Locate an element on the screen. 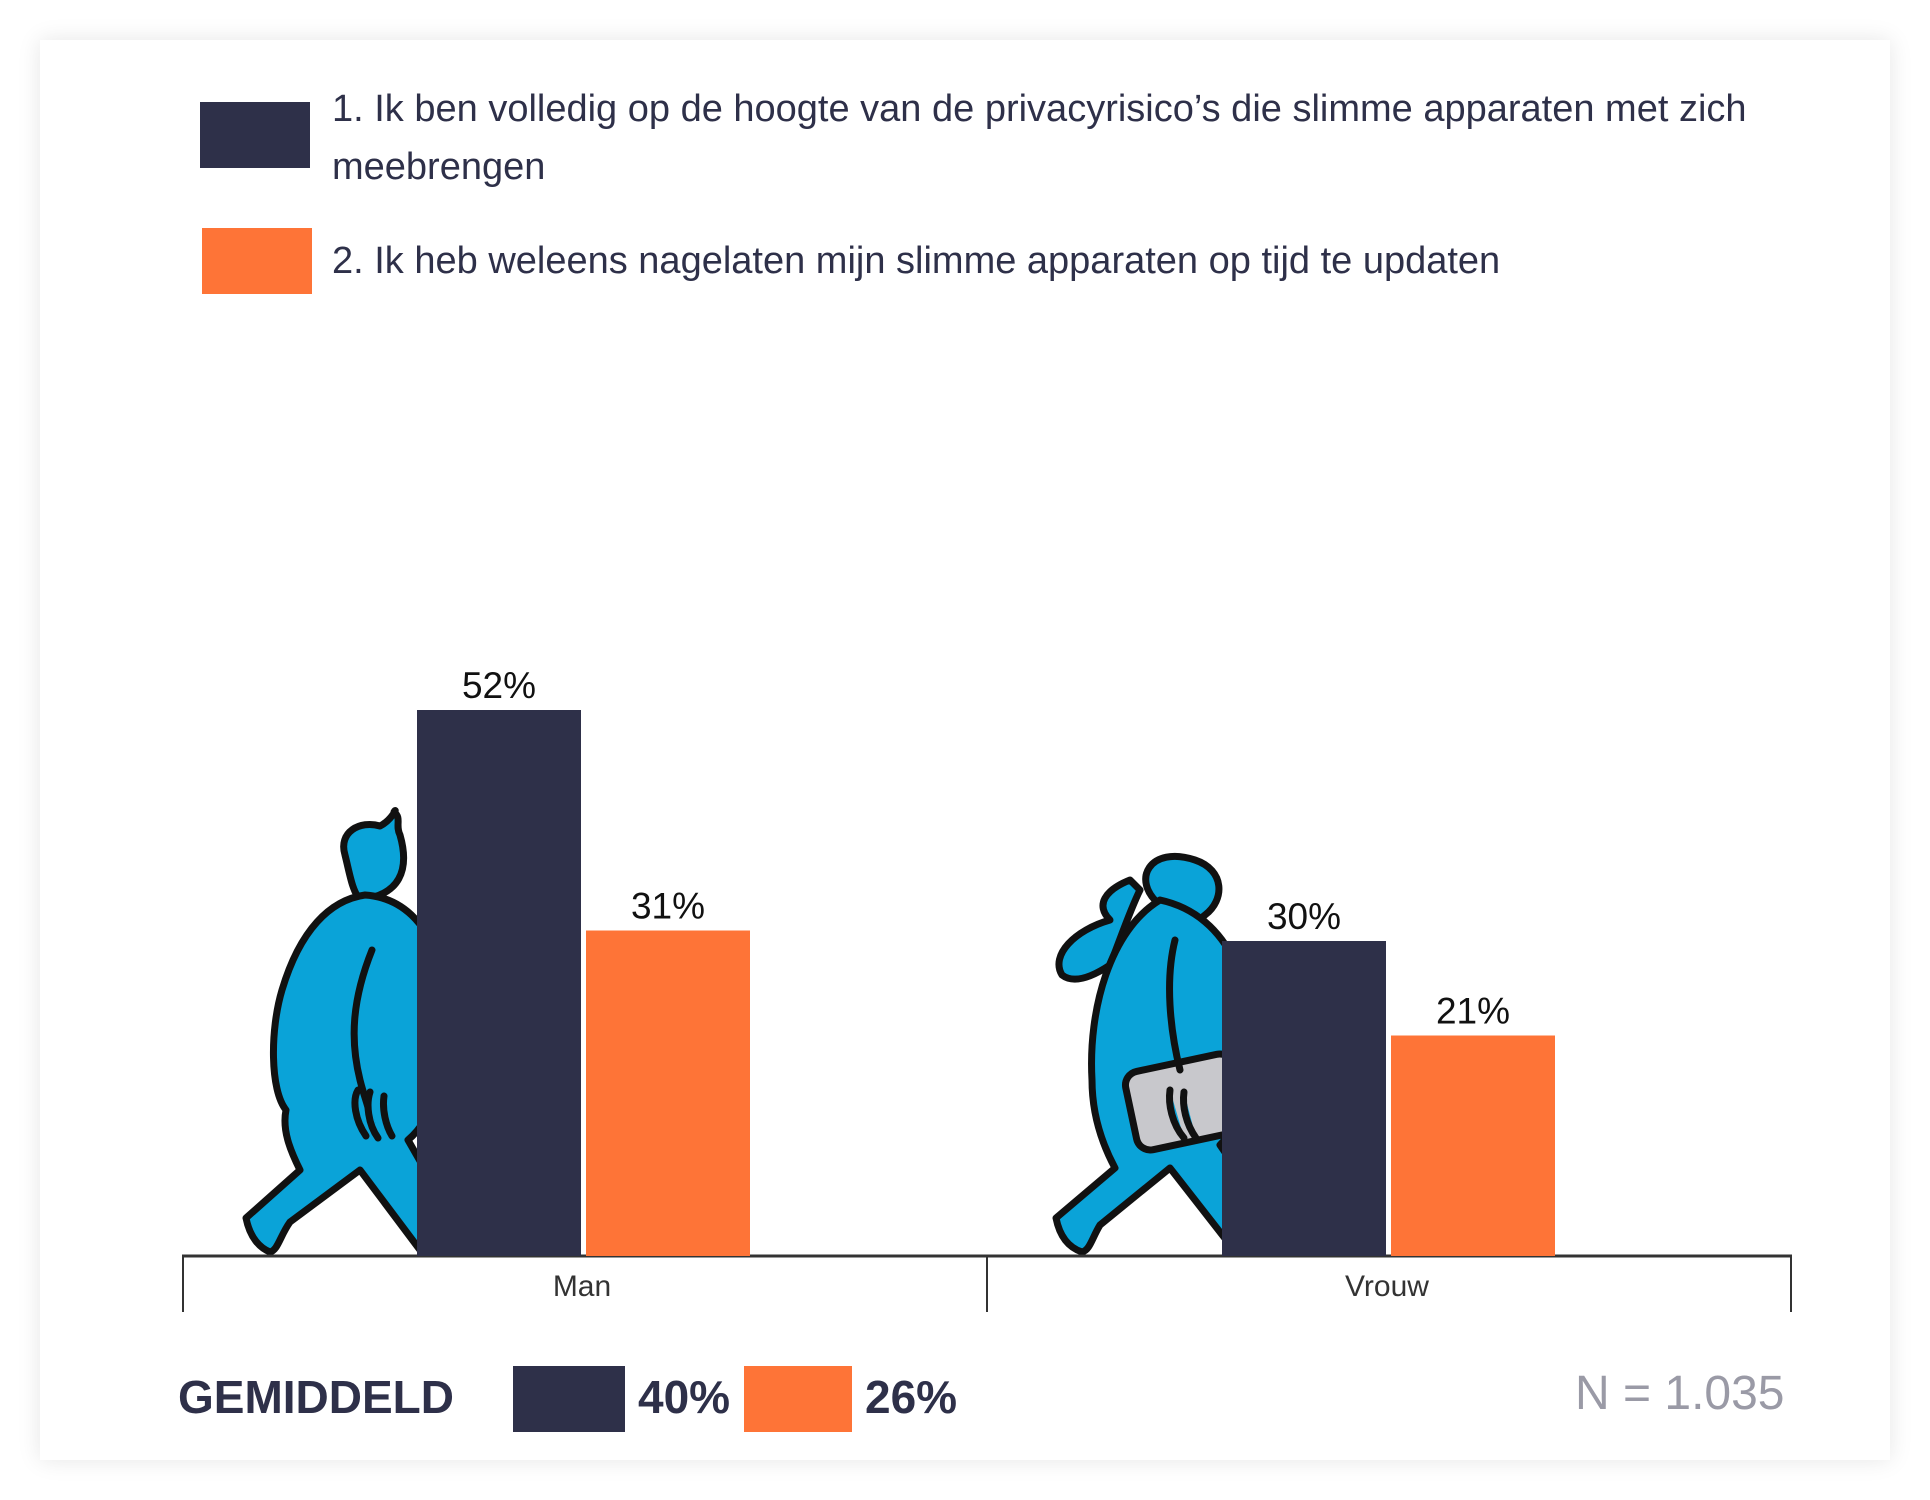  average-label: GEMIDDELD is located at coordinates (316, 1397).